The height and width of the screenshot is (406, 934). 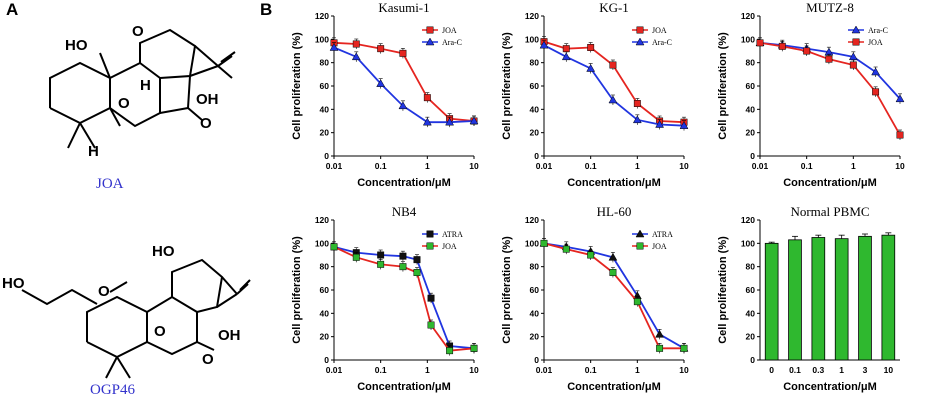 I want to click on x-tick-label: 0.3, so click(x=818, y=370).